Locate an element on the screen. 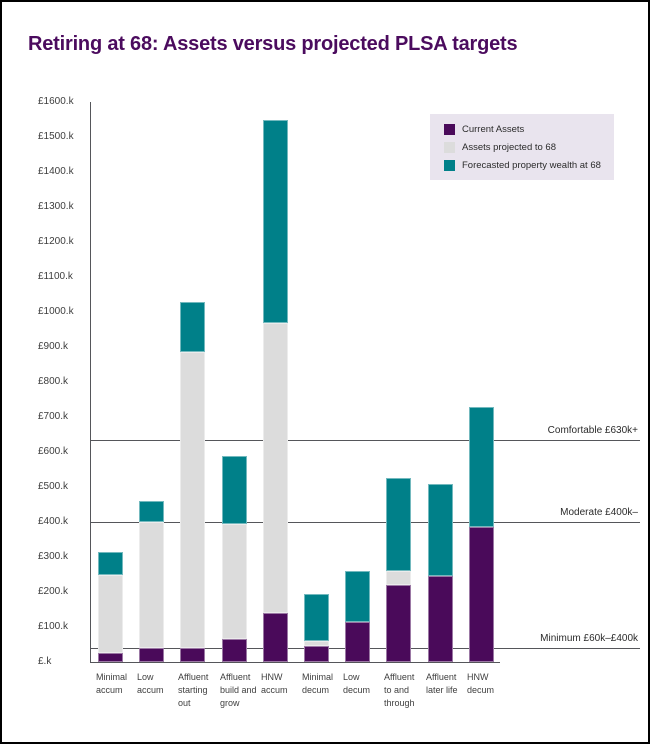  legend-item-property-wealth: Forecasted property wealth at 68 is located at coordinates (529, 165).